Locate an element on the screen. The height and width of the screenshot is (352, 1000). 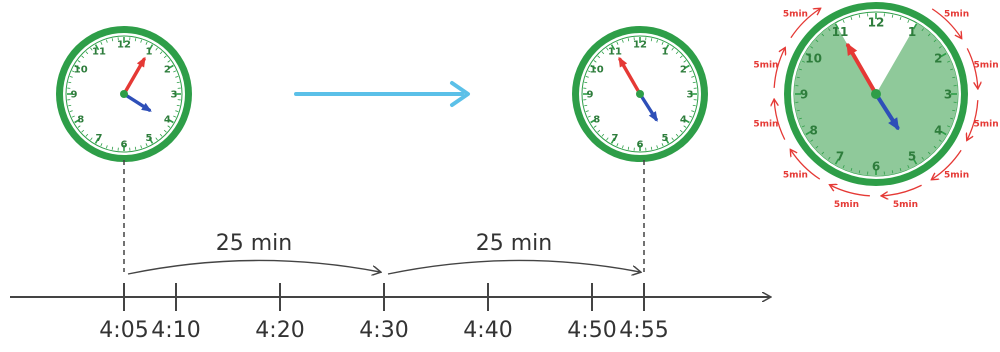
transition-arrow is located at coordinates (382, 94).